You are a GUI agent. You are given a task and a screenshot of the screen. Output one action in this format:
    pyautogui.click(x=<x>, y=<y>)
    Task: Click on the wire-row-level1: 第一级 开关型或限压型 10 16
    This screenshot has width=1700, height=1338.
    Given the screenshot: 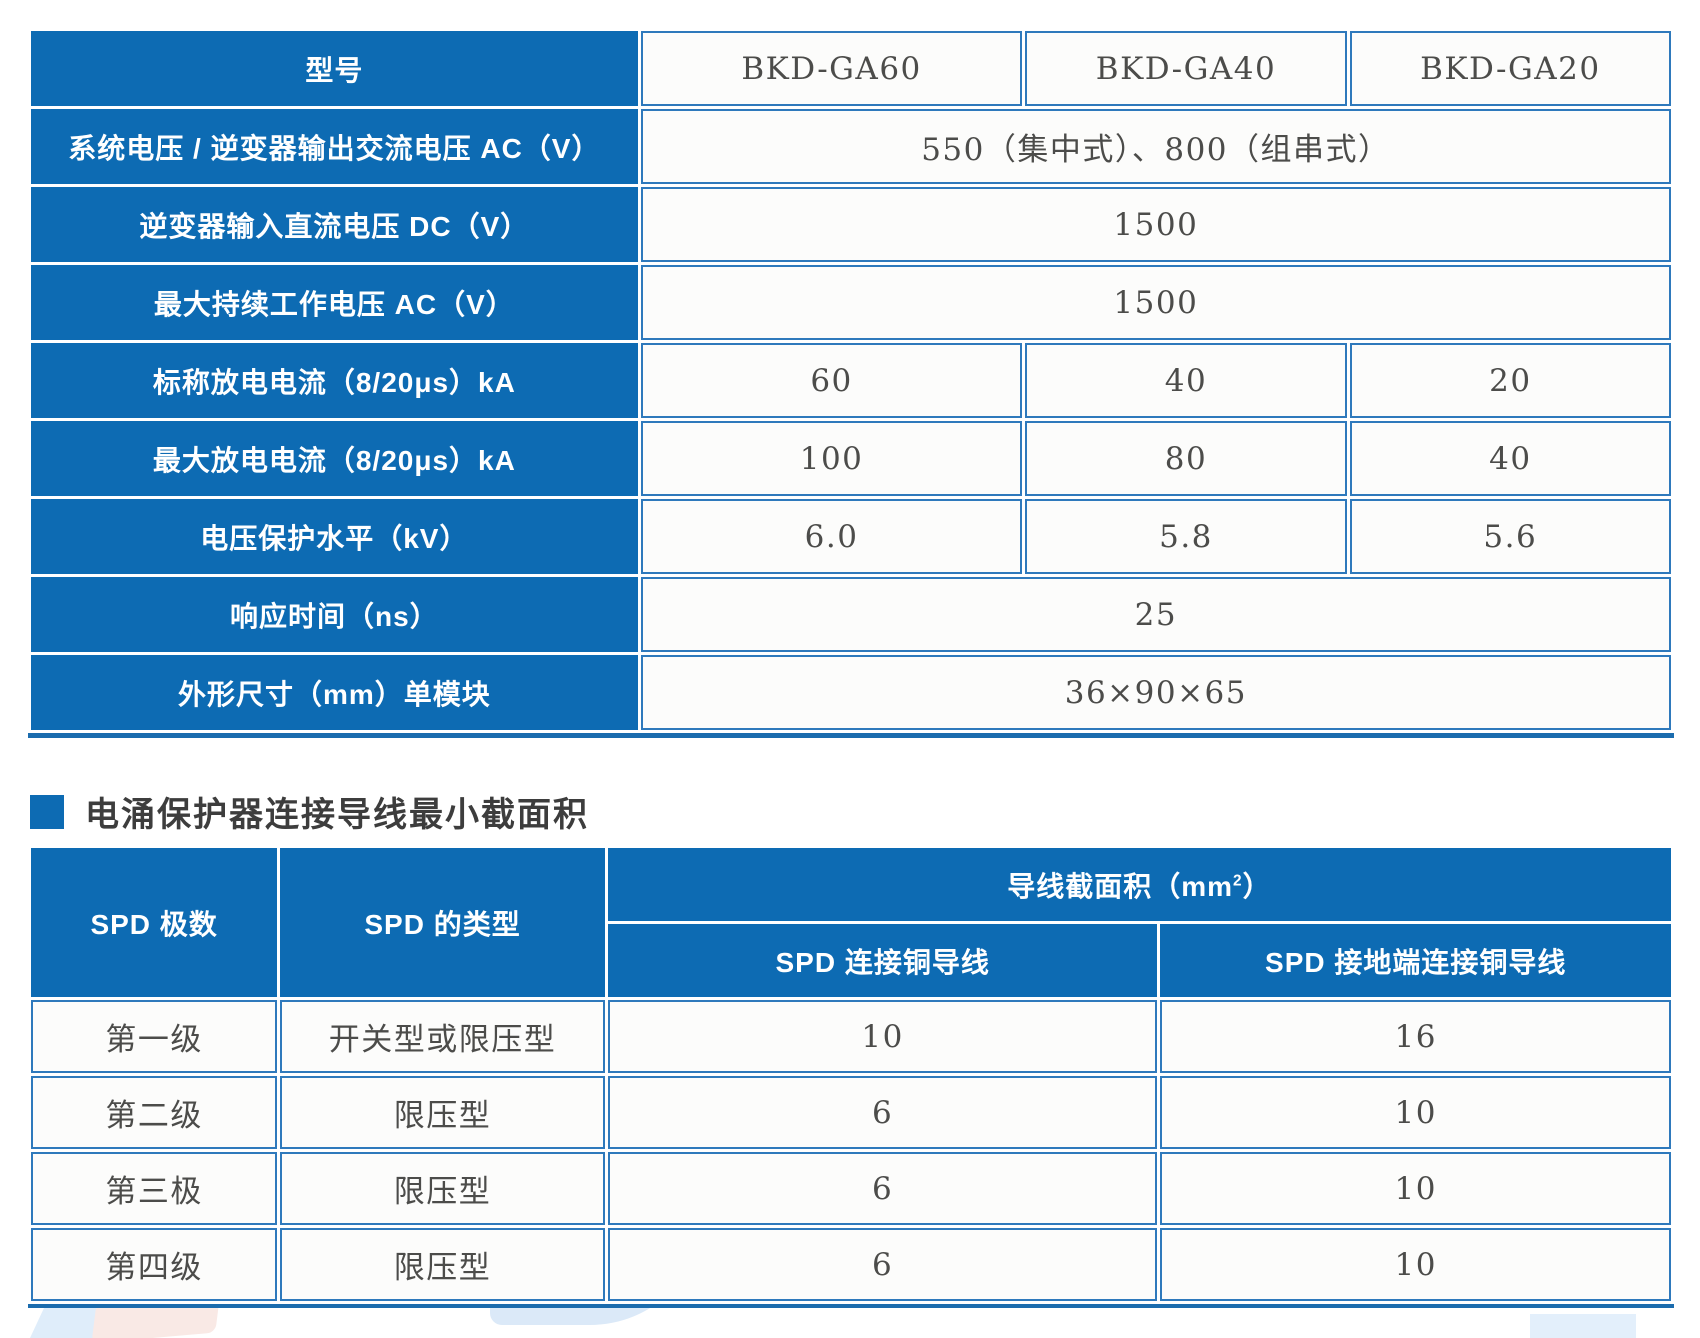 What is the action you would take?
    pyautogui.click(x=851, y=1036)
    